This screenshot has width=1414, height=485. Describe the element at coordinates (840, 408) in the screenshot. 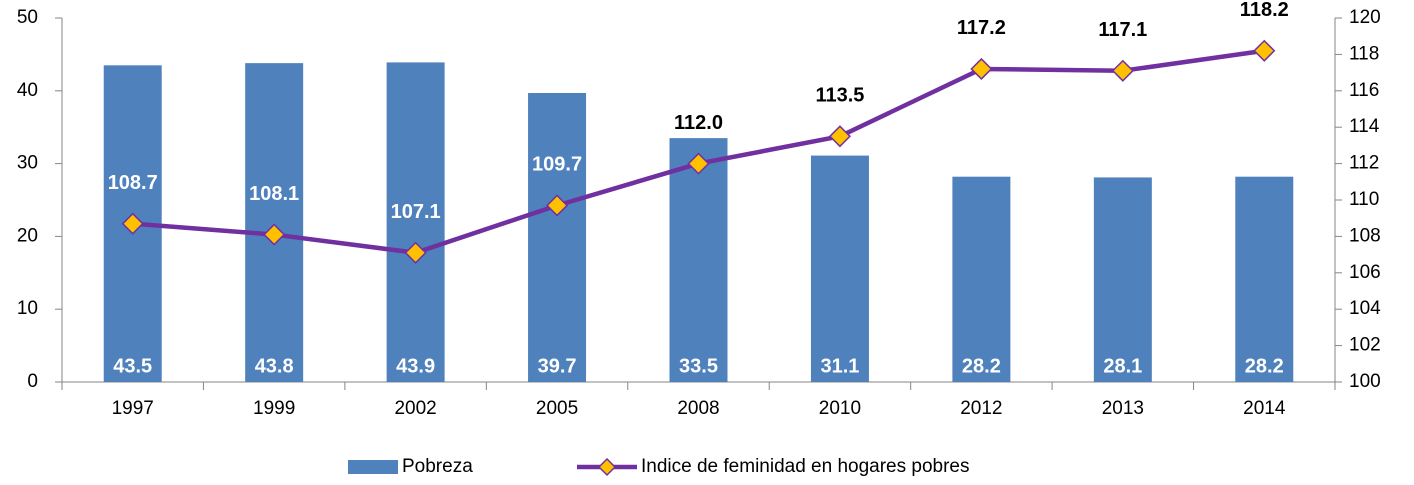

I see `x-tick-label: 2010` at that location.